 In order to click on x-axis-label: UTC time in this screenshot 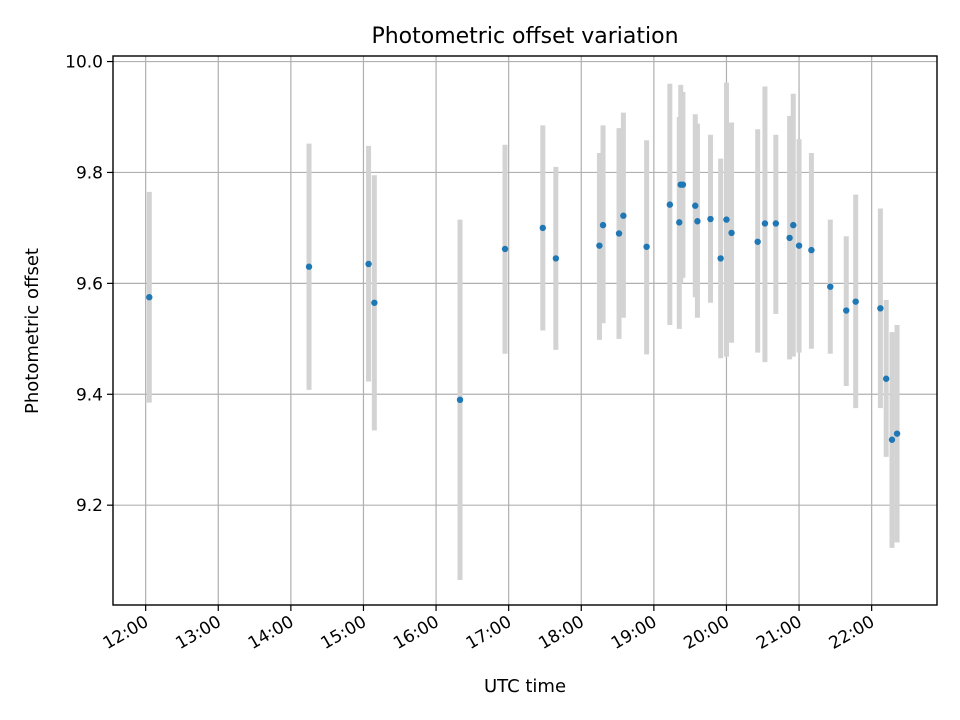, I will do `click(525, 686)`.